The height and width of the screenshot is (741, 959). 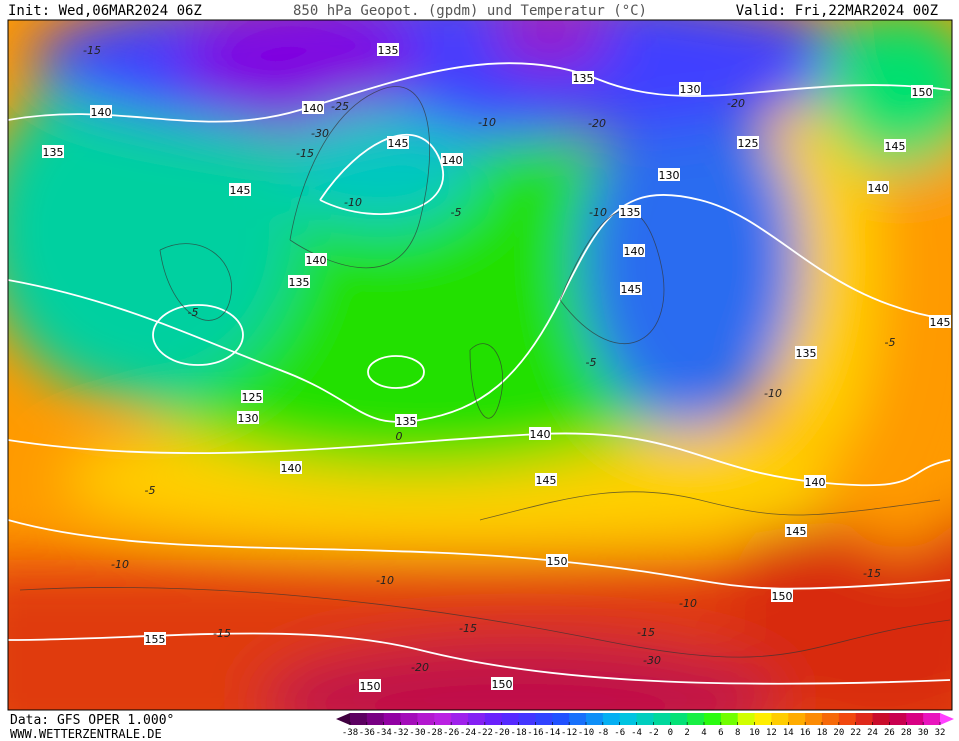 I want to click on colorbar-label: 24, so click(x=872, y=733).